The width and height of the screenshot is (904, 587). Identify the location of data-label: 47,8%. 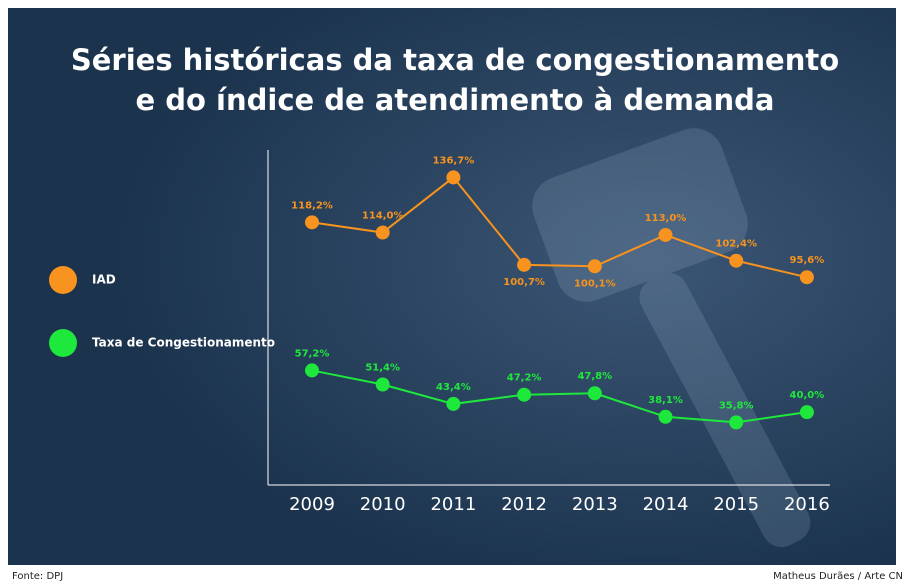
(594, 376).